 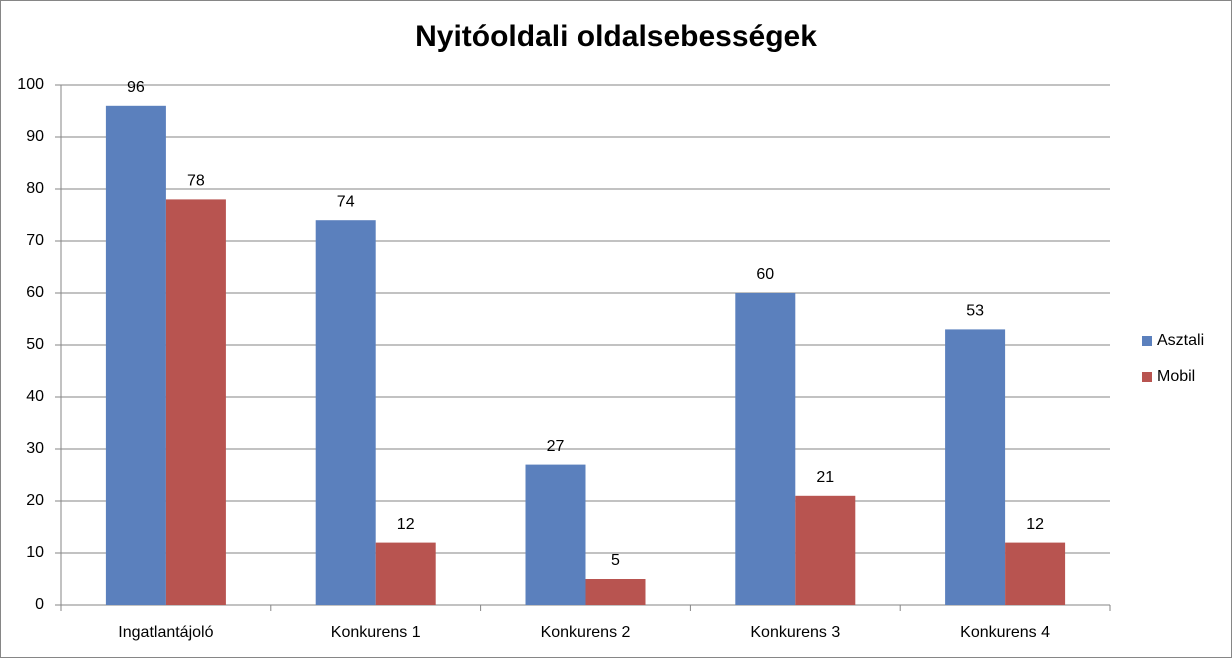 I want to click on data-label: 96, so click(x=136, y=87).